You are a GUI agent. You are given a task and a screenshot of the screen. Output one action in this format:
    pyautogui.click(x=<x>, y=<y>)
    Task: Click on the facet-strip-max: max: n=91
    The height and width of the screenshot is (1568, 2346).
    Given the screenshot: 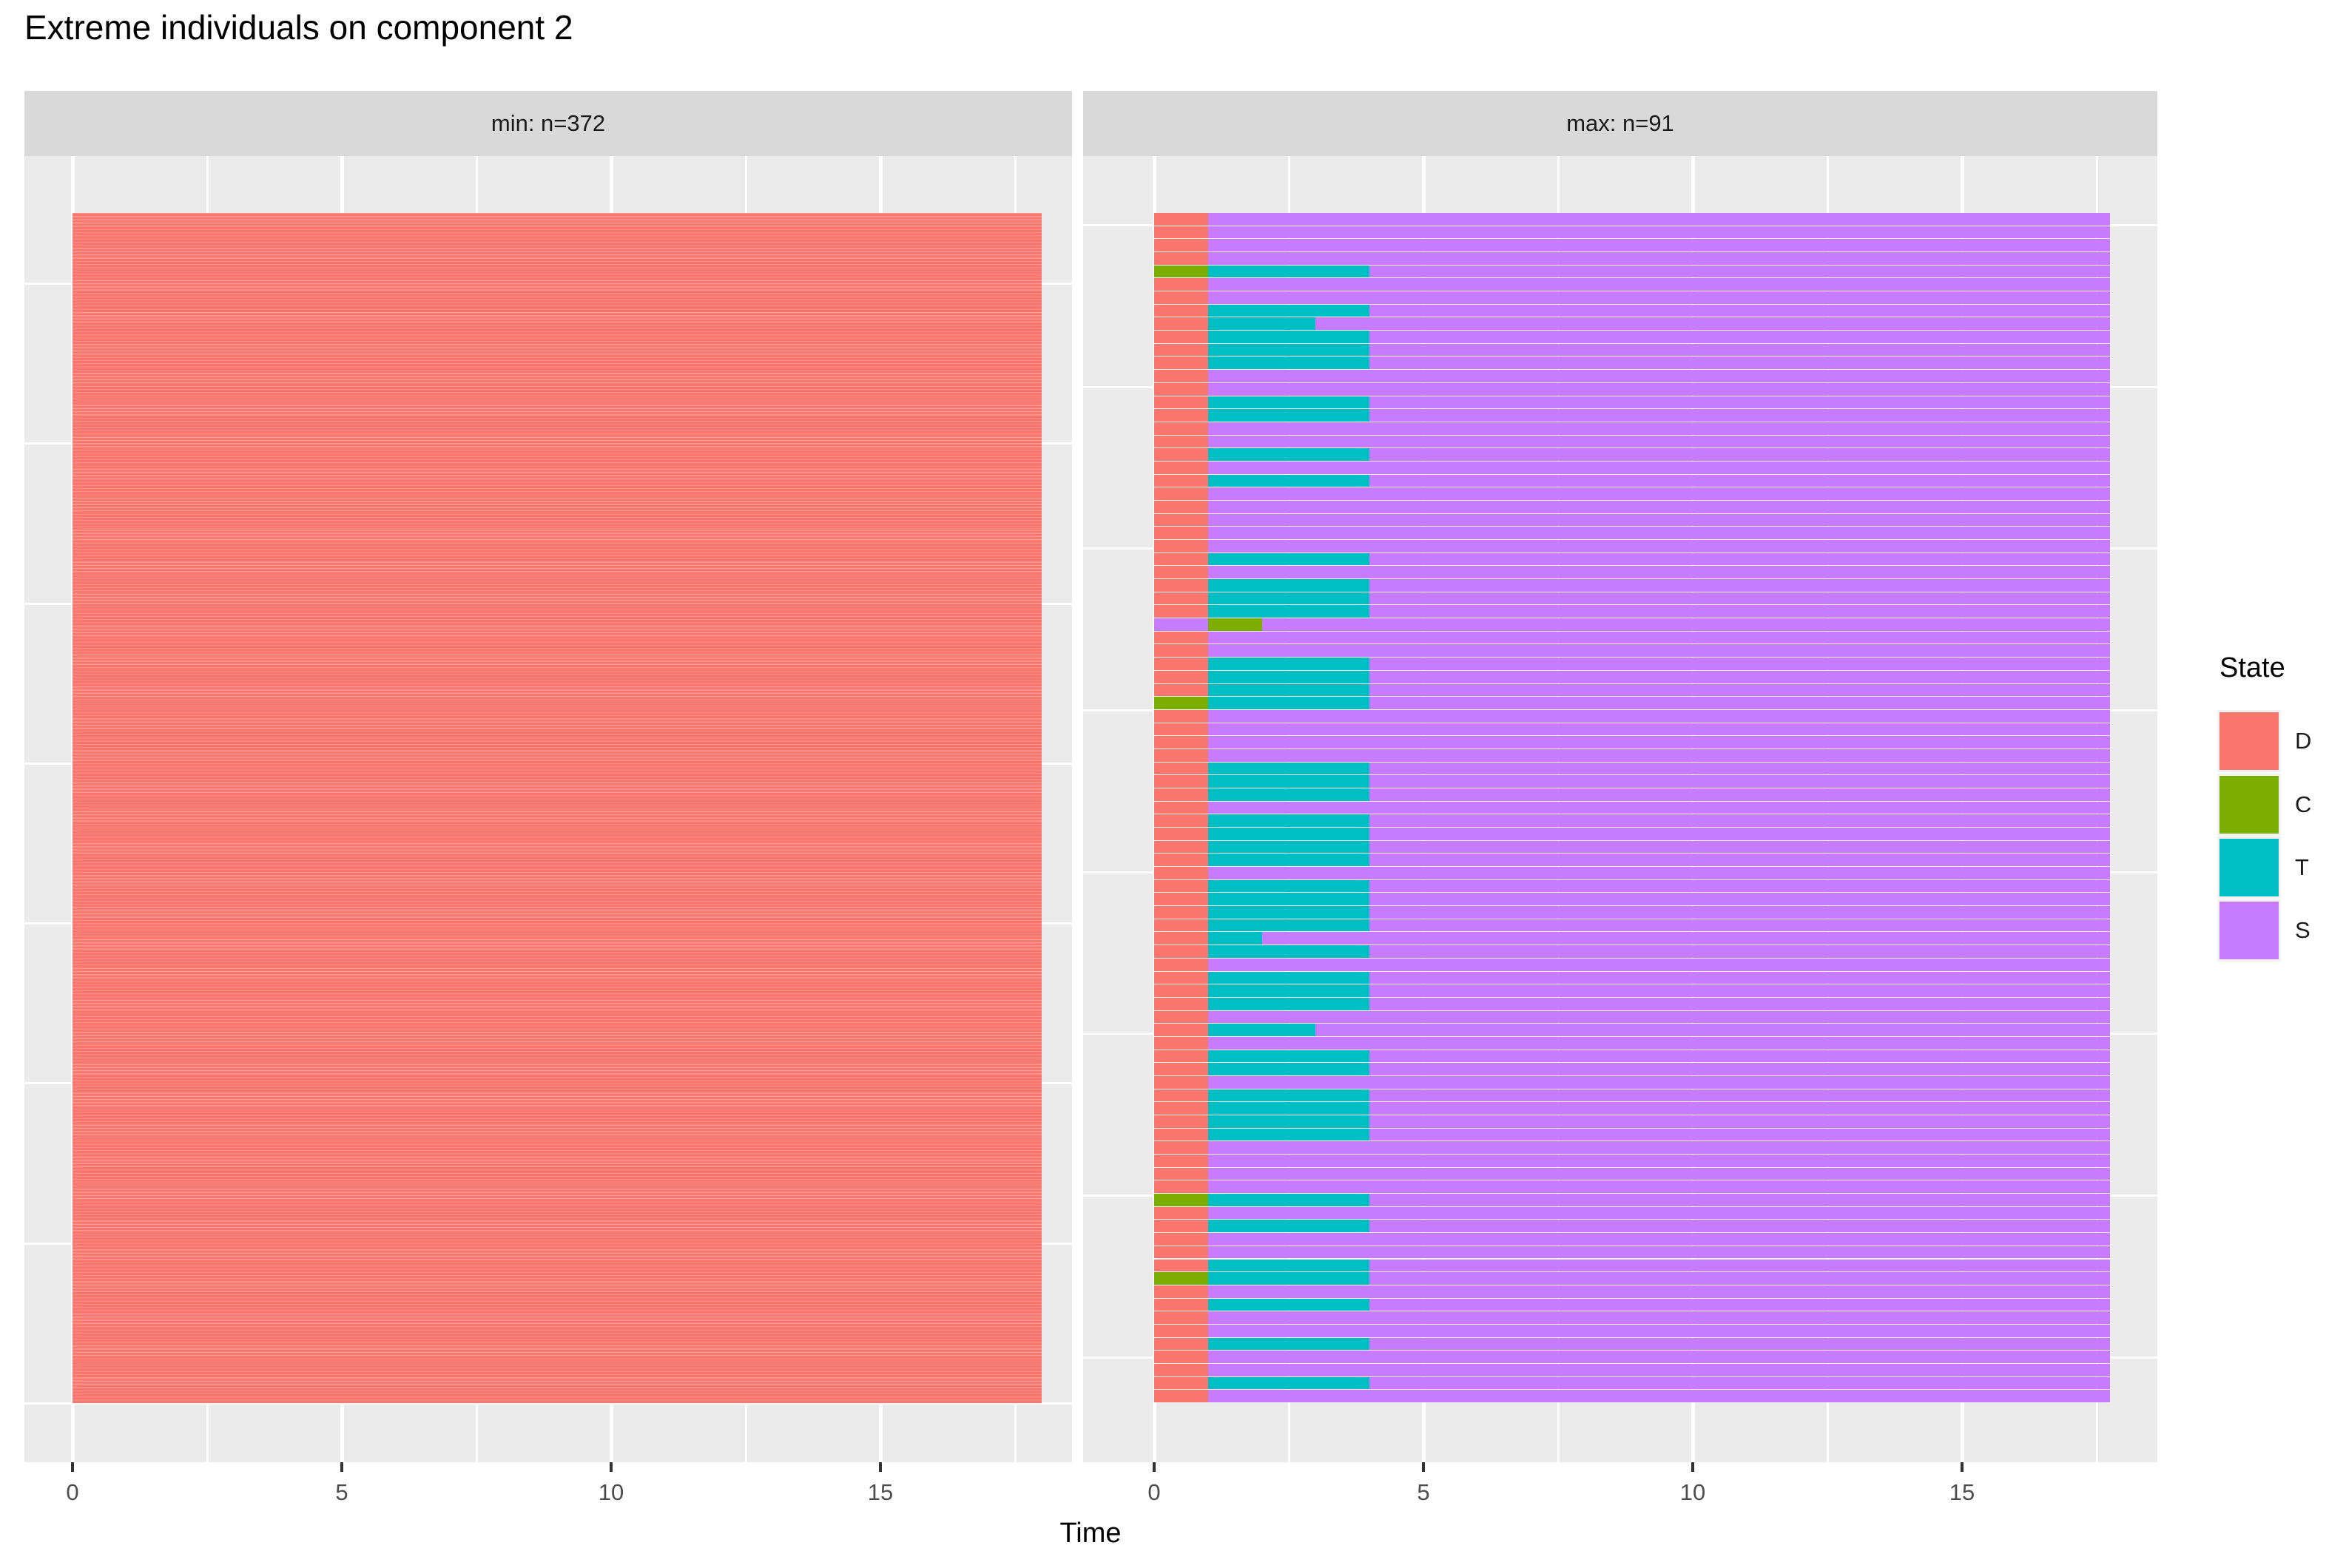 What is the action you would take?
    pyautogui.click(x=1620, y=123)
    